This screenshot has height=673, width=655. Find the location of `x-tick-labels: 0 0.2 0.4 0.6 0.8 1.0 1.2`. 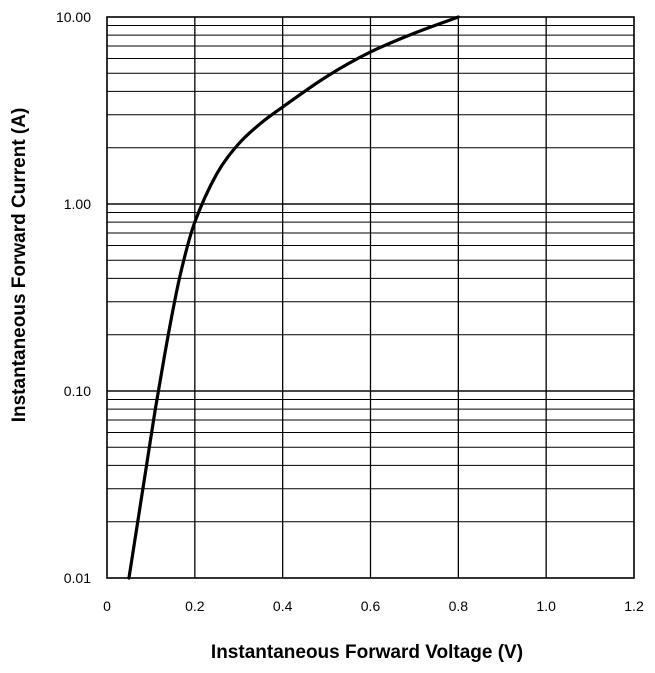

x-tick-labels: 0 0.2 0.4 0.6 0.8 1.0 1.2 is located at coordinates (373, 606).